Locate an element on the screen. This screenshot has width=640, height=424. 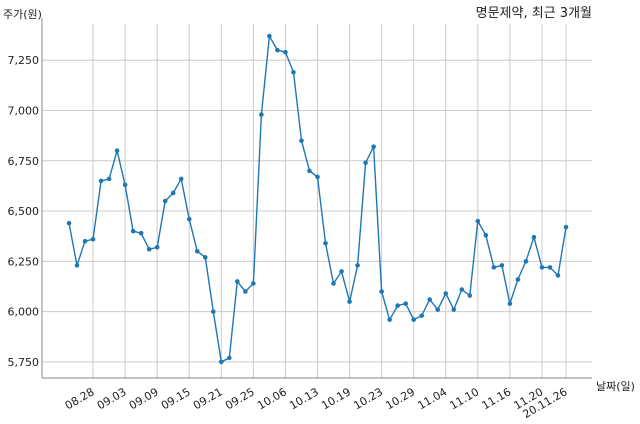
x-tick-label: 09.25 is located at coordinates (240, 398).